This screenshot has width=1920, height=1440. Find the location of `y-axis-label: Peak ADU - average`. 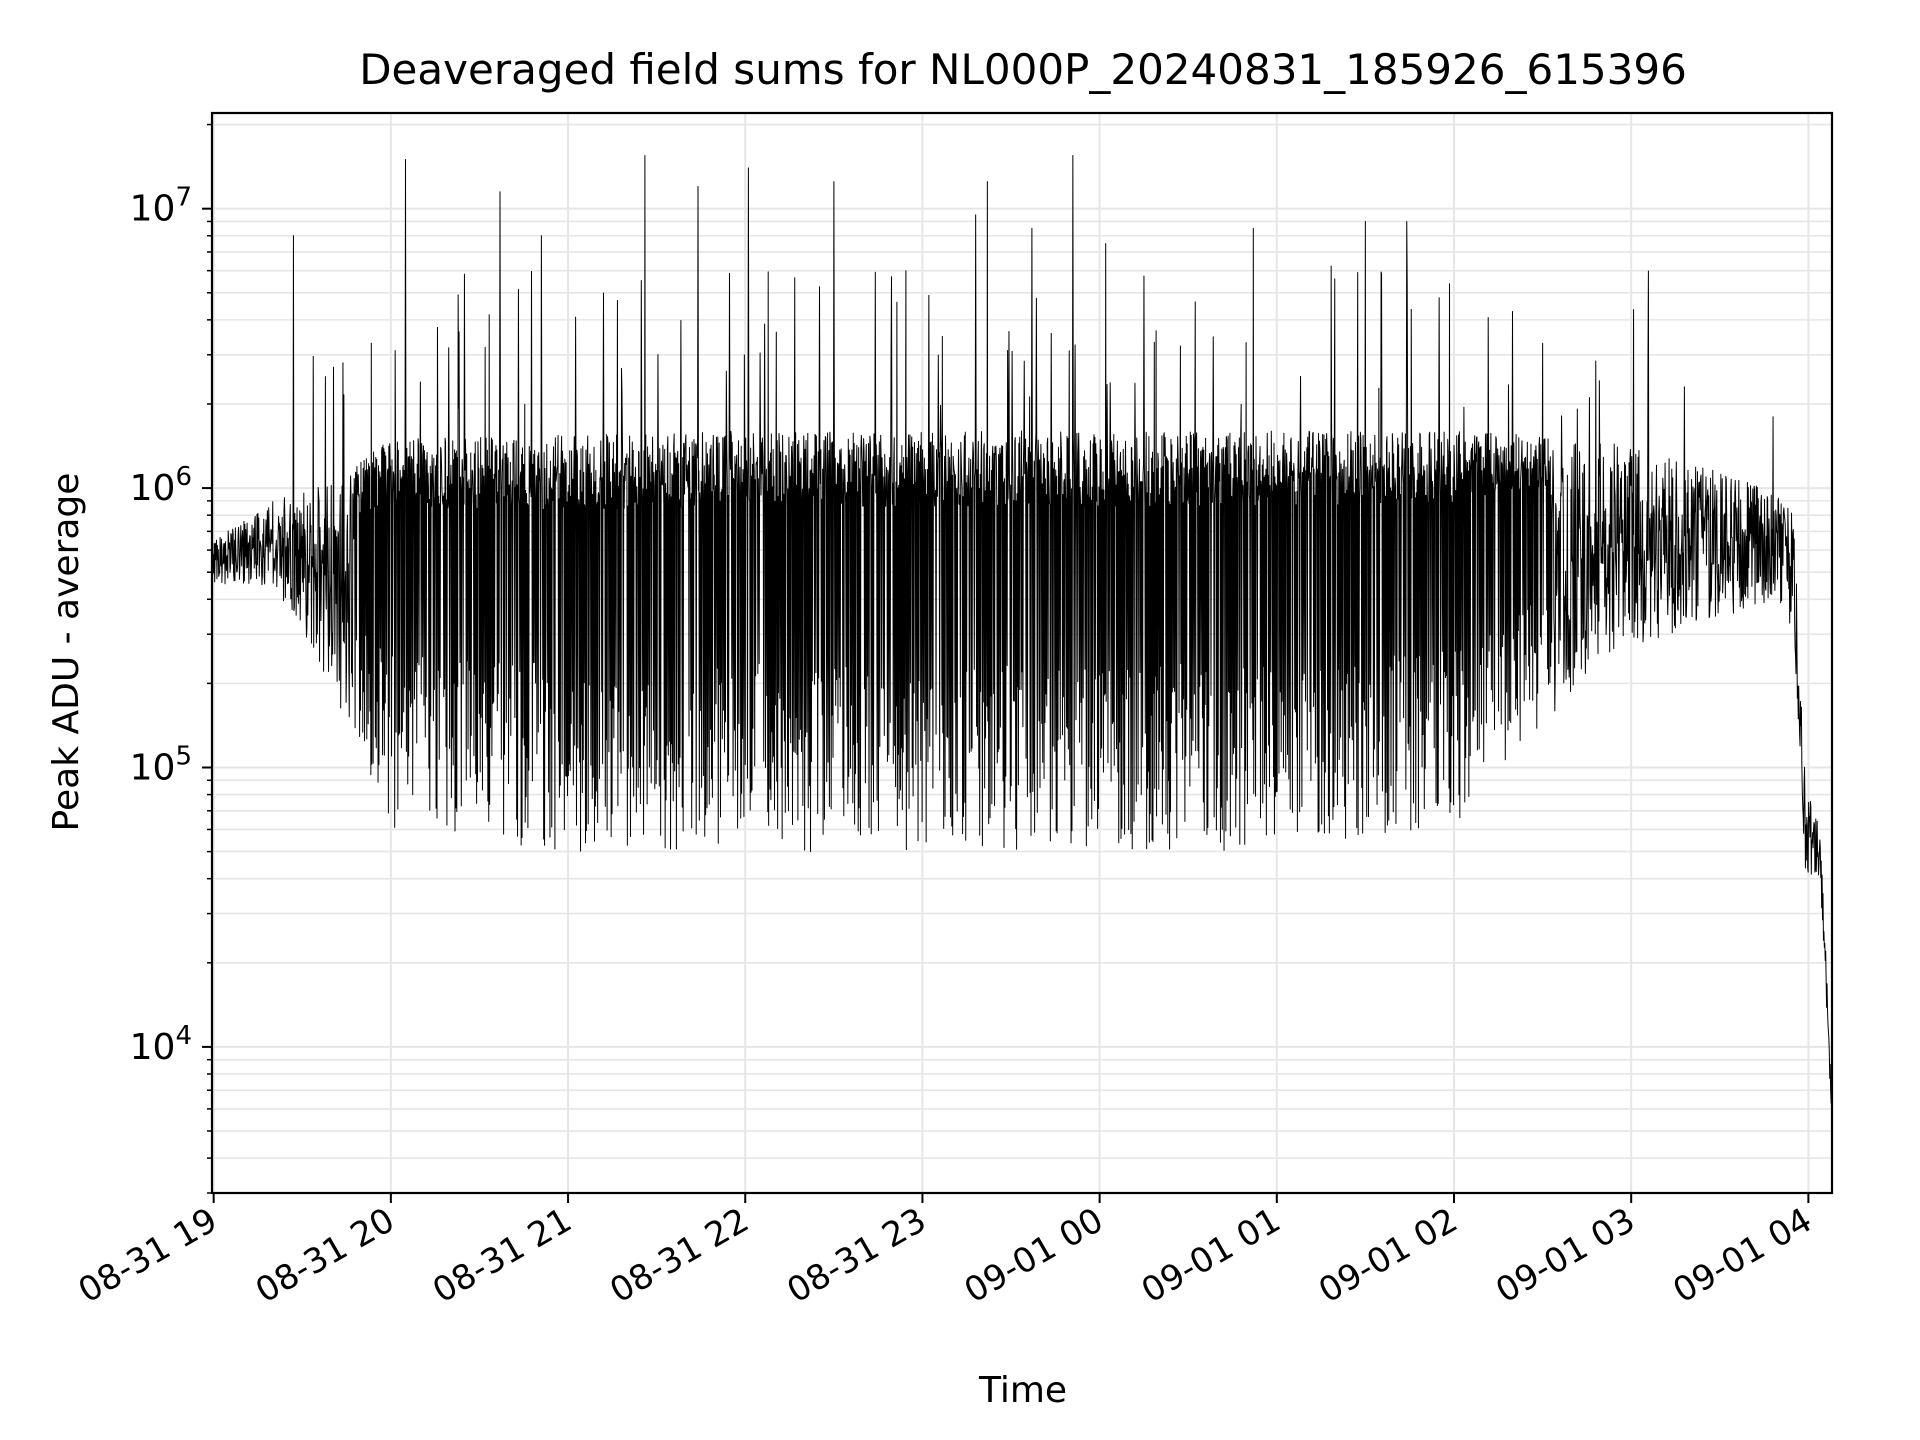

y-axis-label: Peak ADU - average is located at coordinates (66, 652).